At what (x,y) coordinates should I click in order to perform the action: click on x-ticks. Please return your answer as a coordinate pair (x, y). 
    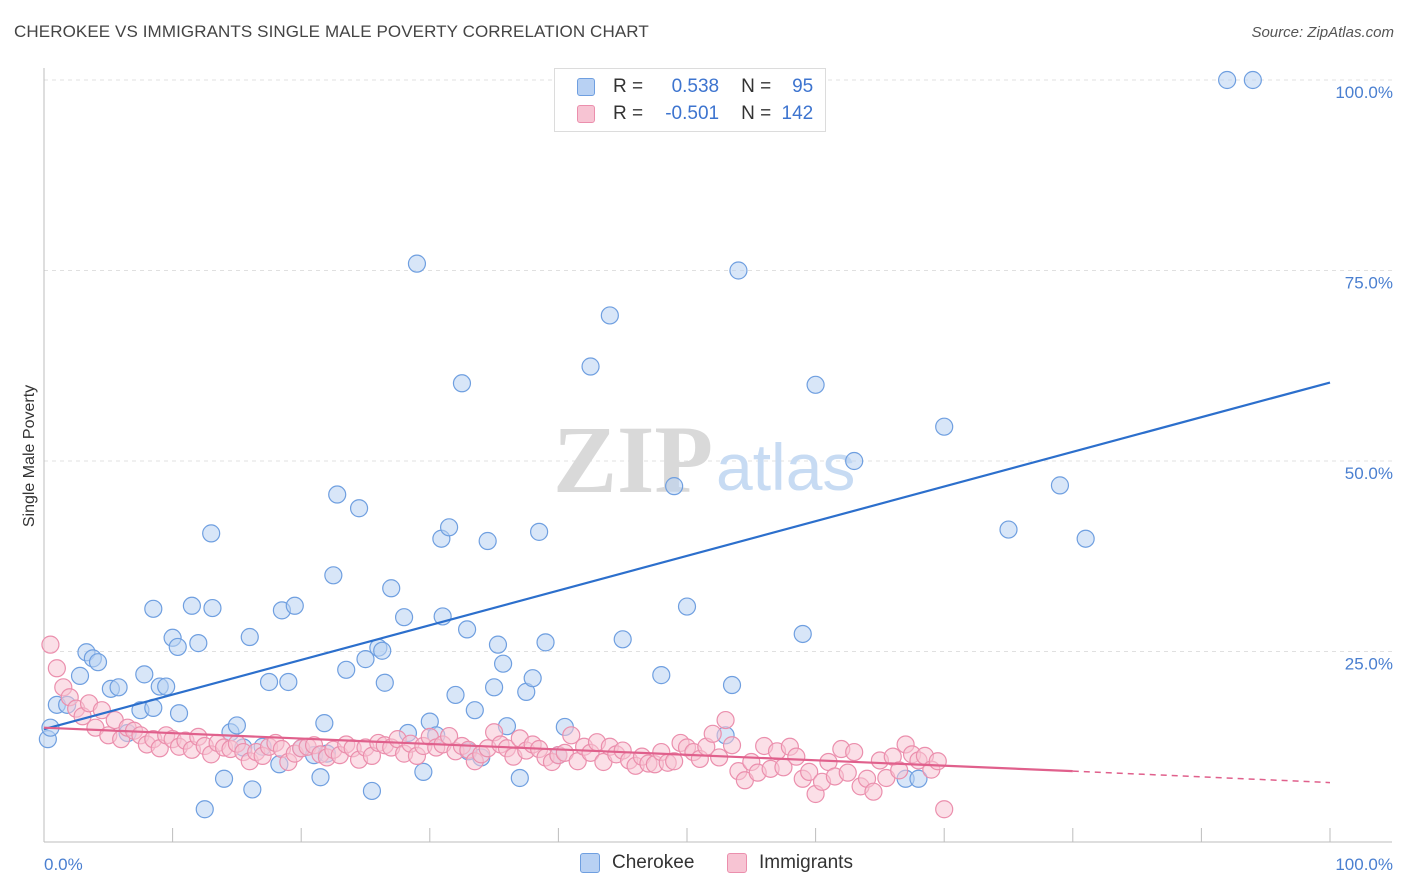
    Looking at the image, I should click on (687, 835).